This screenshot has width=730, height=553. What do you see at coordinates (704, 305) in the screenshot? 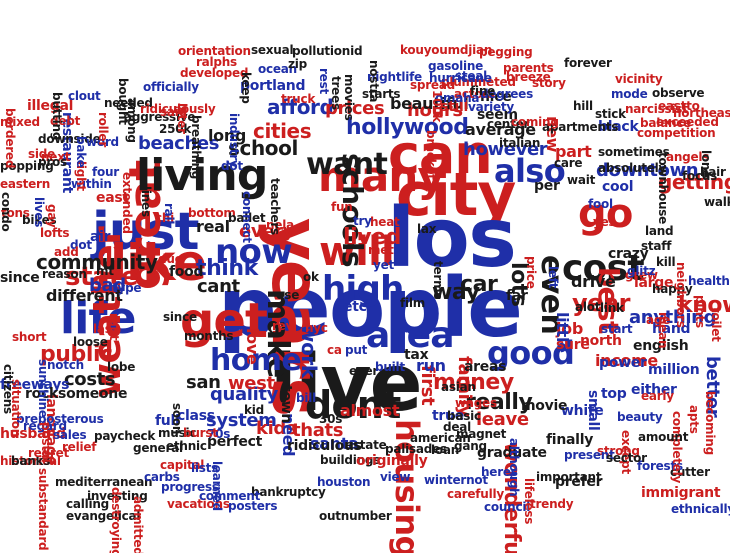
I see `cloud-word: know` at bounding box center [704, 305].